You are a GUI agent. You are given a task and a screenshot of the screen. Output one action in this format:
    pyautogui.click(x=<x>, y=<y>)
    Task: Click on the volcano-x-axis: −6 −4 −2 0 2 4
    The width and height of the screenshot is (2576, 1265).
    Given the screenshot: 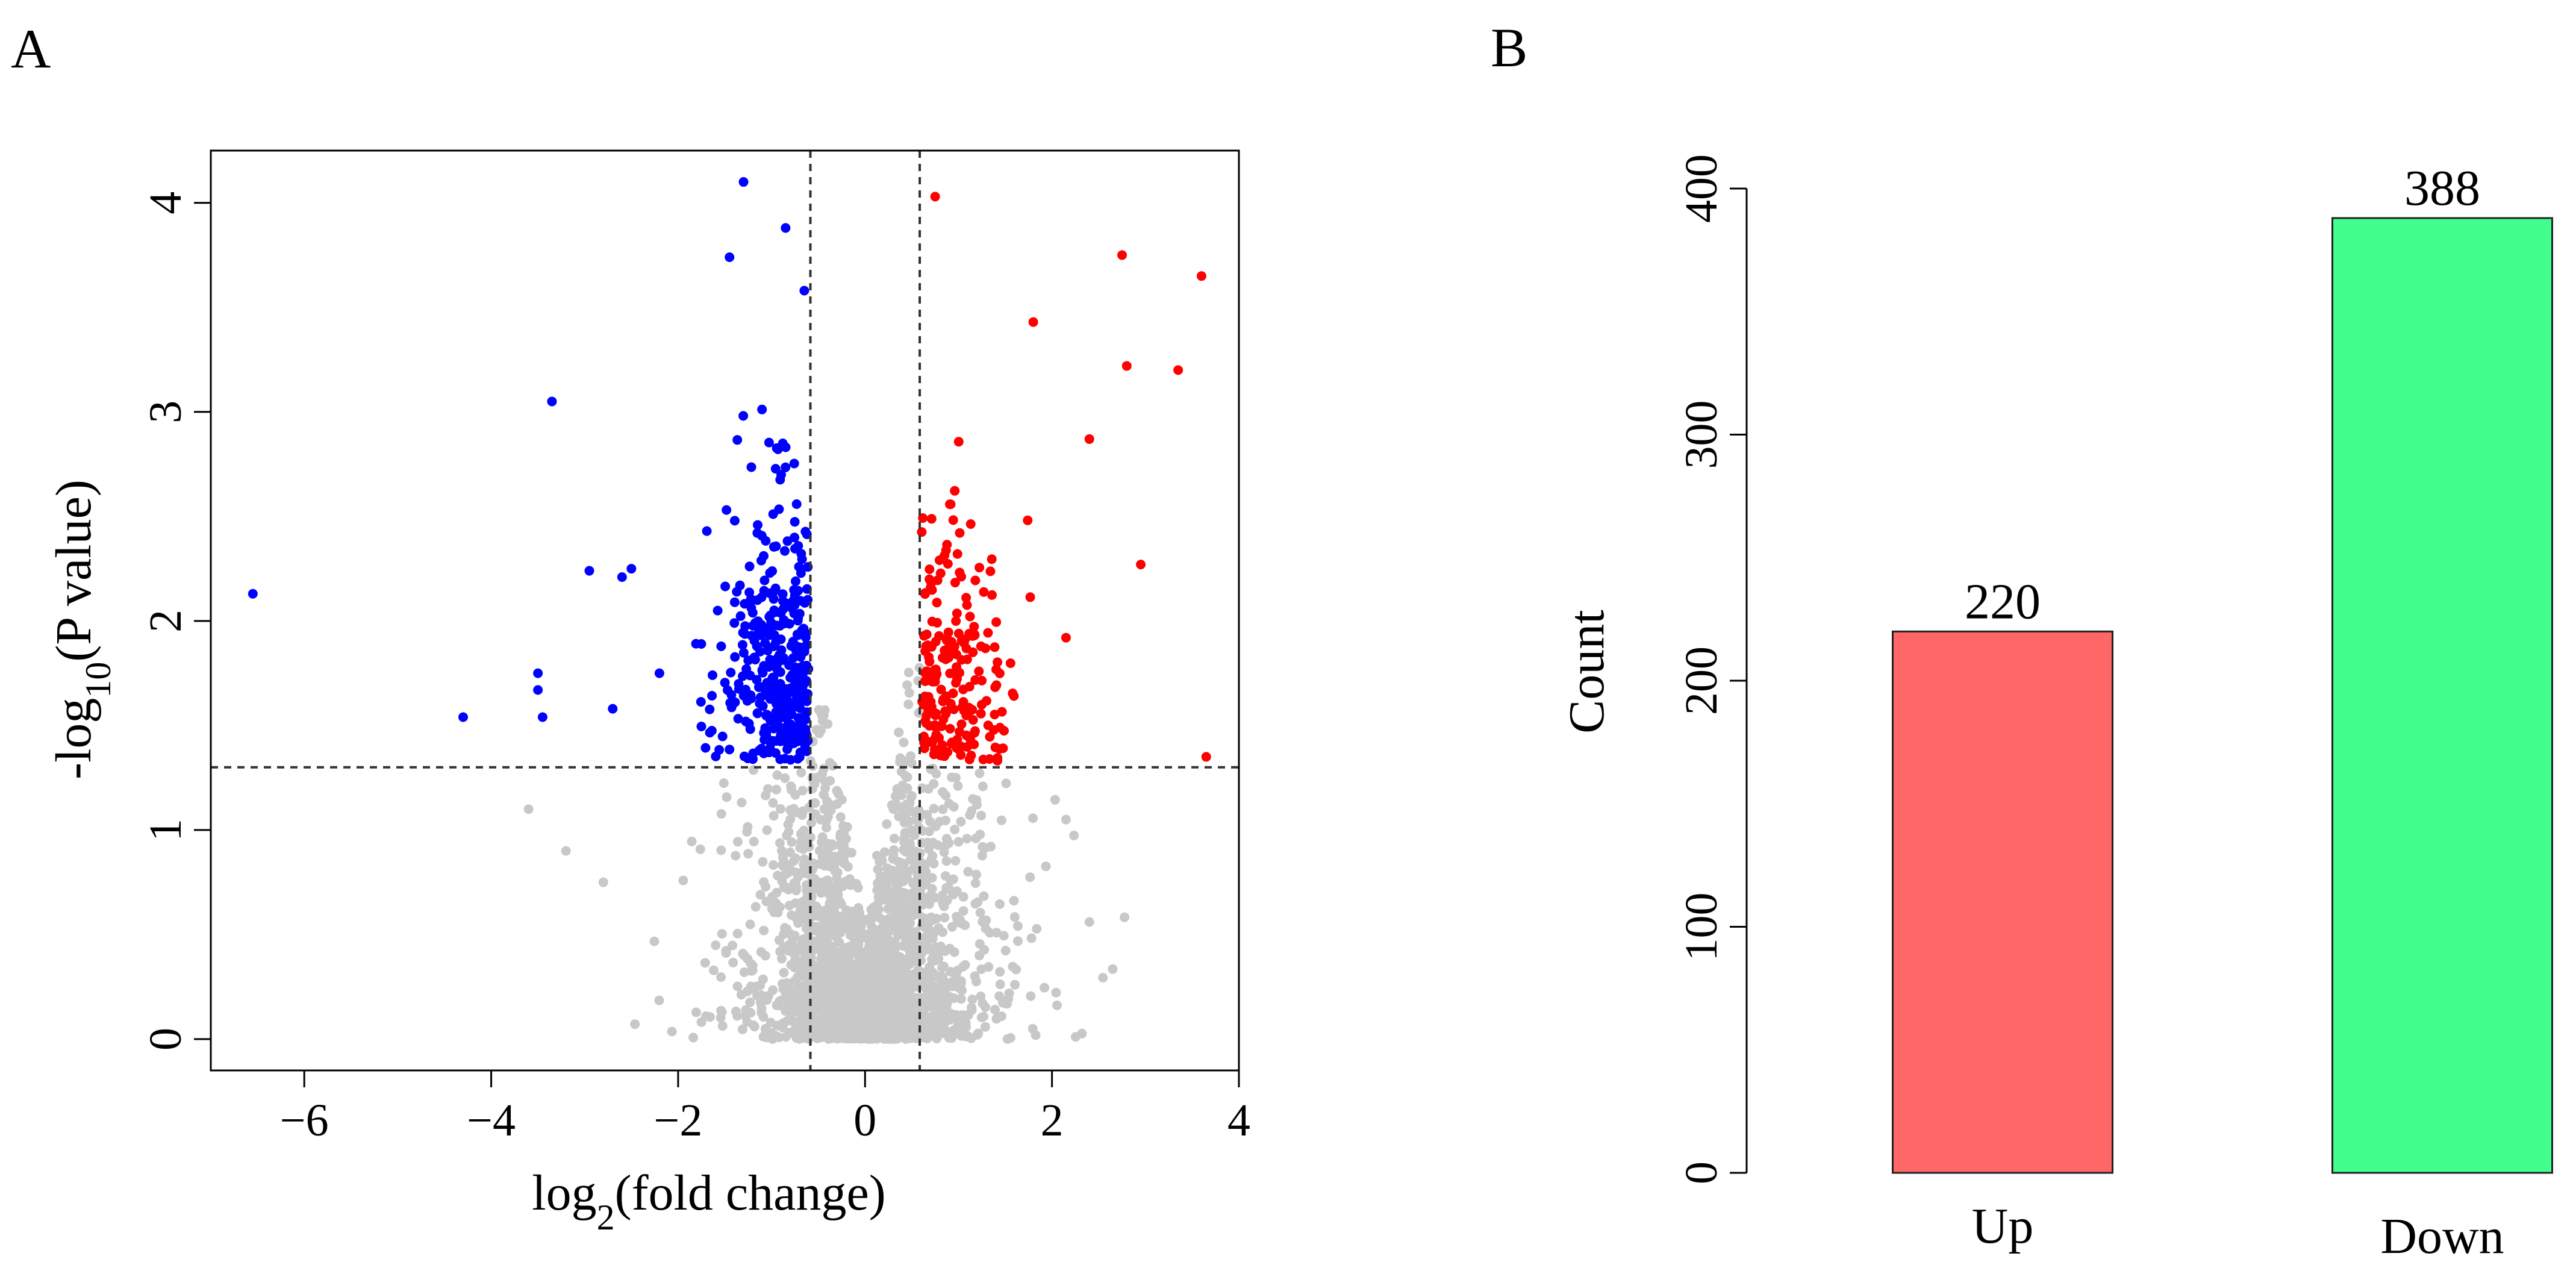 What is the action you would take?
    pyautogui.click(x=765, y=1108)
    